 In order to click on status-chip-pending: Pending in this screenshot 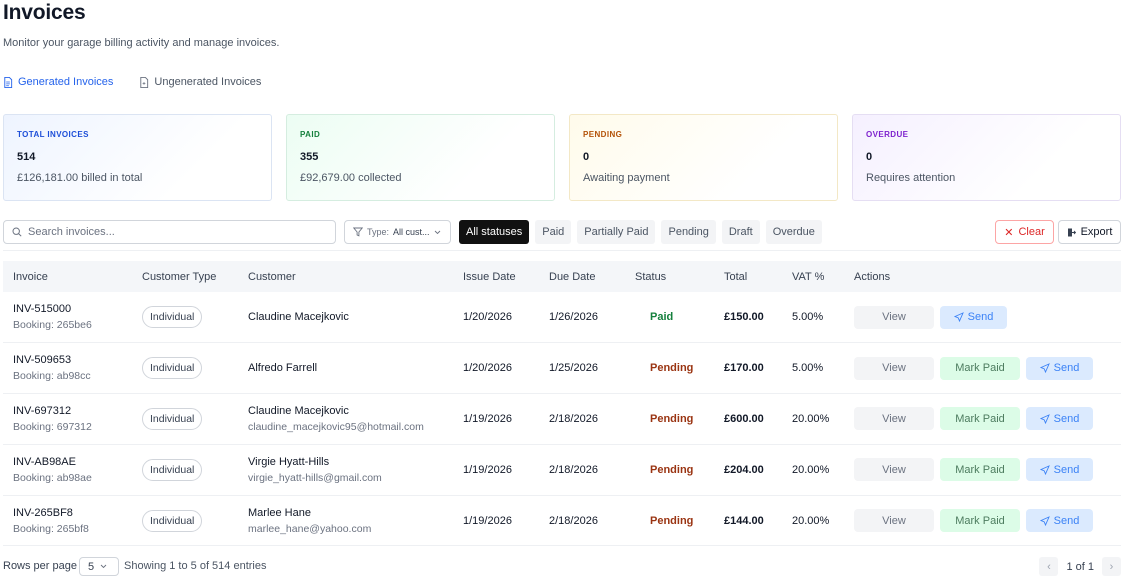, I will do `click(688, 232)`.